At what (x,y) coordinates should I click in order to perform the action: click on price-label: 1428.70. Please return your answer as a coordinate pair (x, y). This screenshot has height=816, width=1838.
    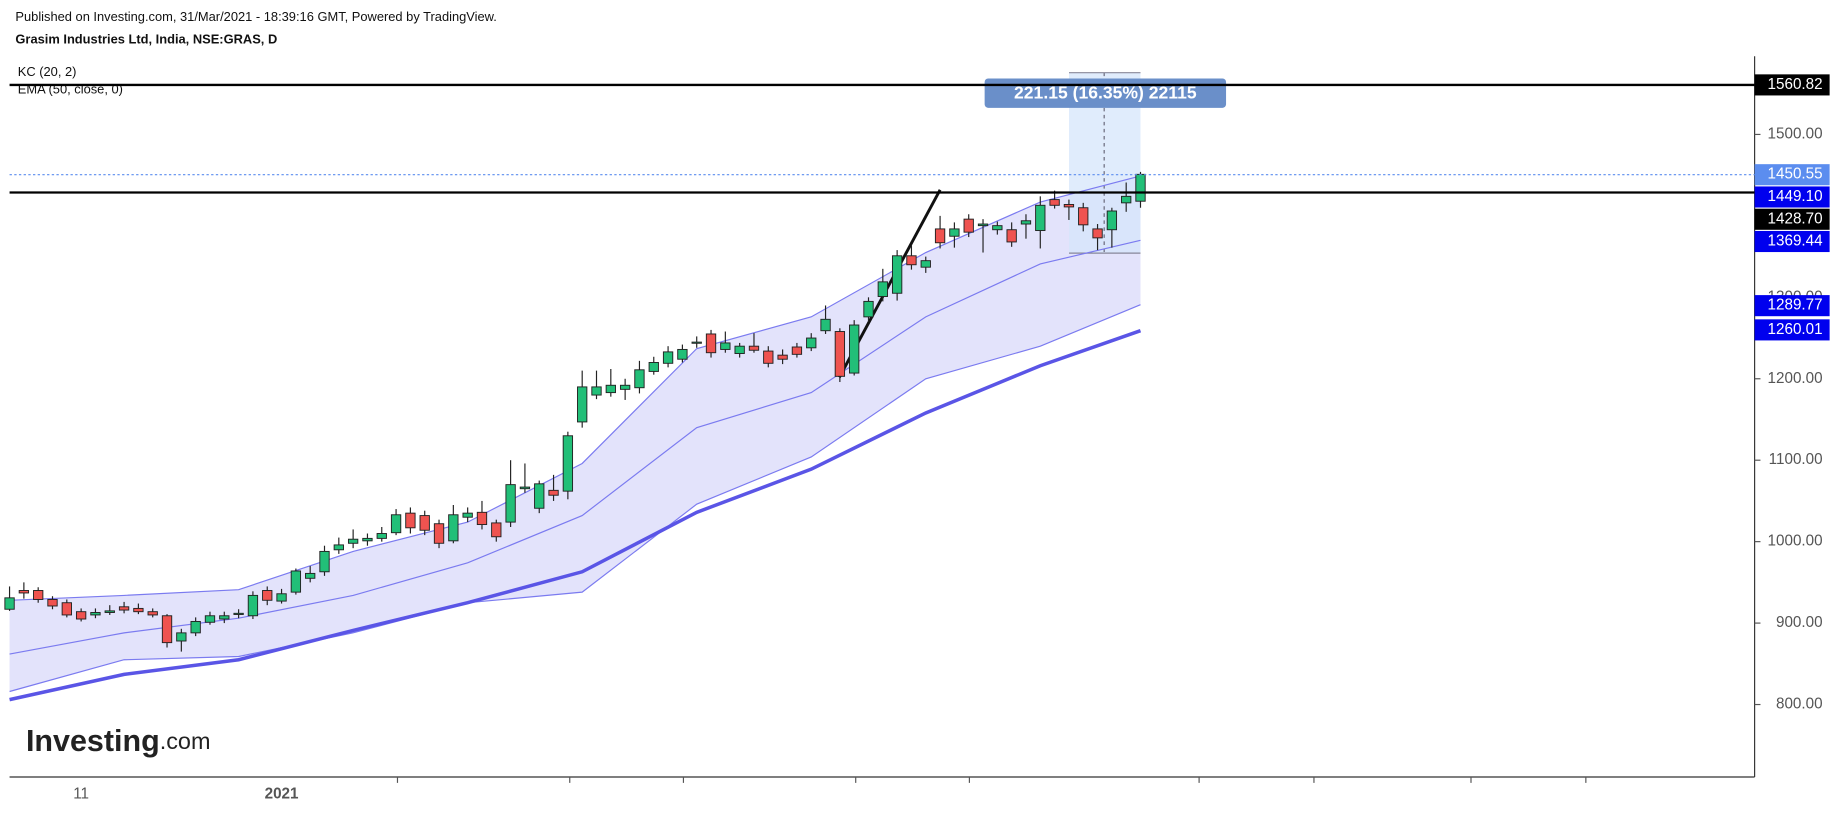
    Looking at the image, I should click on (1795, 218).